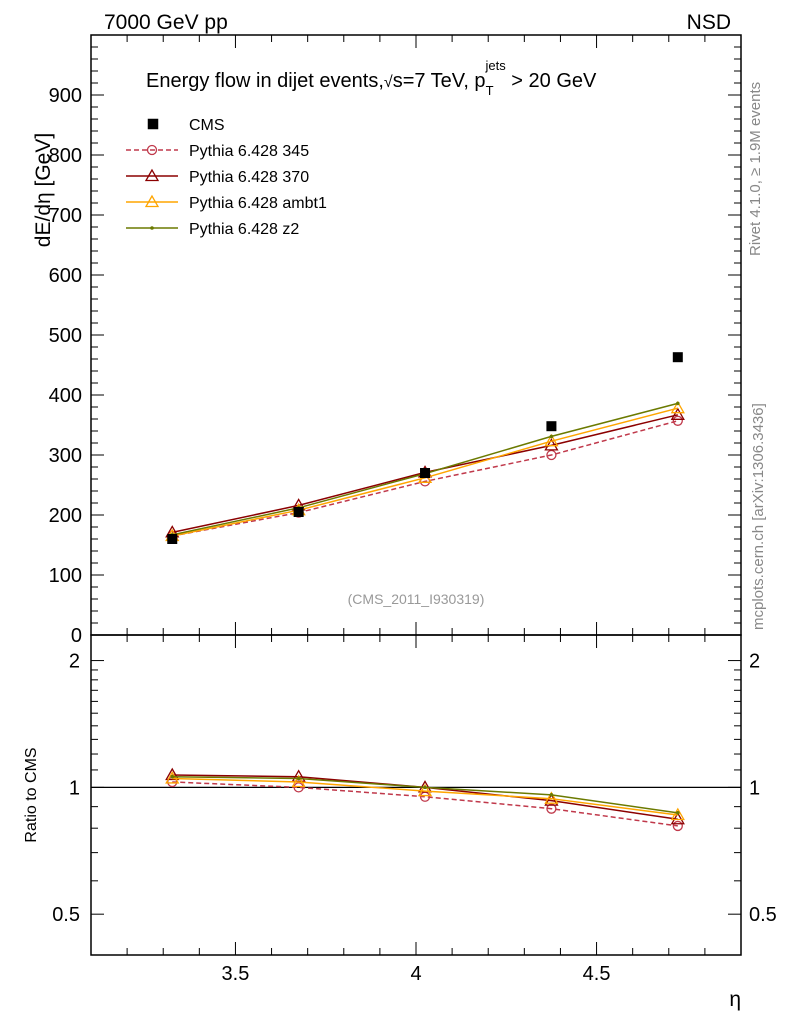 The width and height of the screenshot is (786, 1024). What do you see at coordinates (74, 788) in the screenshot?
I see `ratio-y-tick-label-left: 1` at bounding box center [74, 788].